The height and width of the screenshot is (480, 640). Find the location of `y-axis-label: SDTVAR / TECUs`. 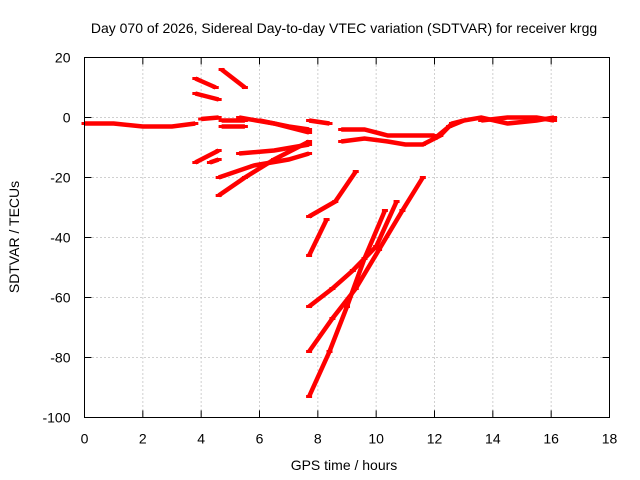

y-axis-label: SDTVAR / TECUs is located at coordinates (14, 237).